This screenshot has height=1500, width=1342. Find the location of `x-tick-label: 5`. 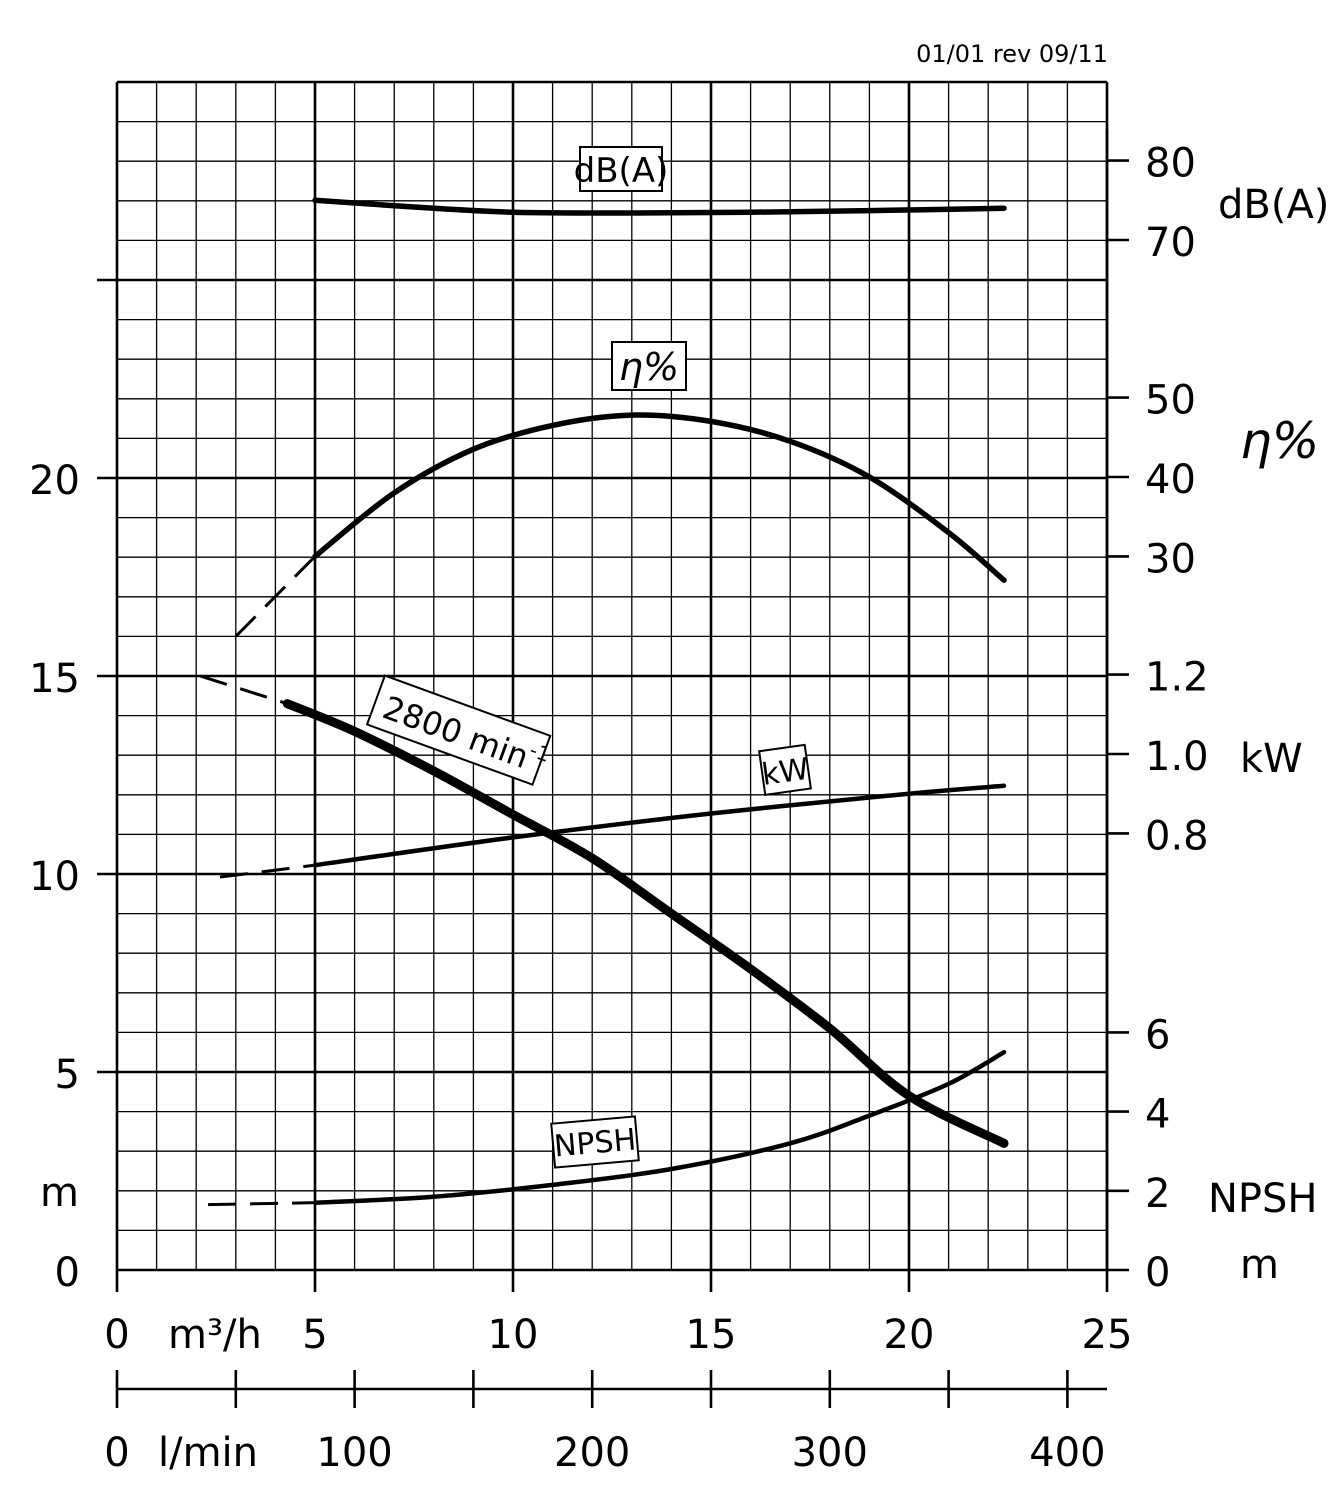

x-tick-label: 5 is located at coordinates (314, 1335).